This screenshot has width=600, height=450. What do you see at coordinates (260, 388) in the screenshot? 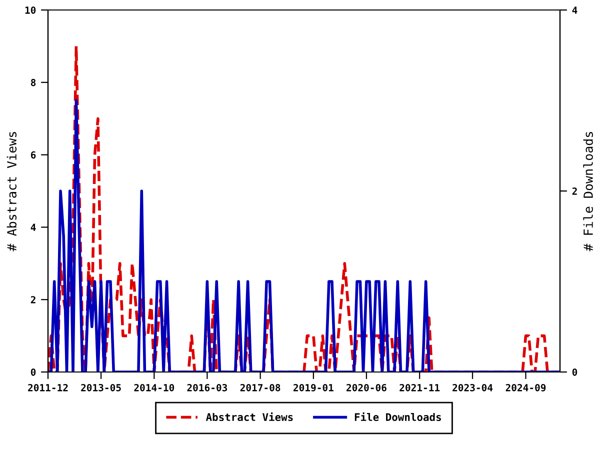
I see `x-tick-label: 2017-08` at bounding box center [260, 388].